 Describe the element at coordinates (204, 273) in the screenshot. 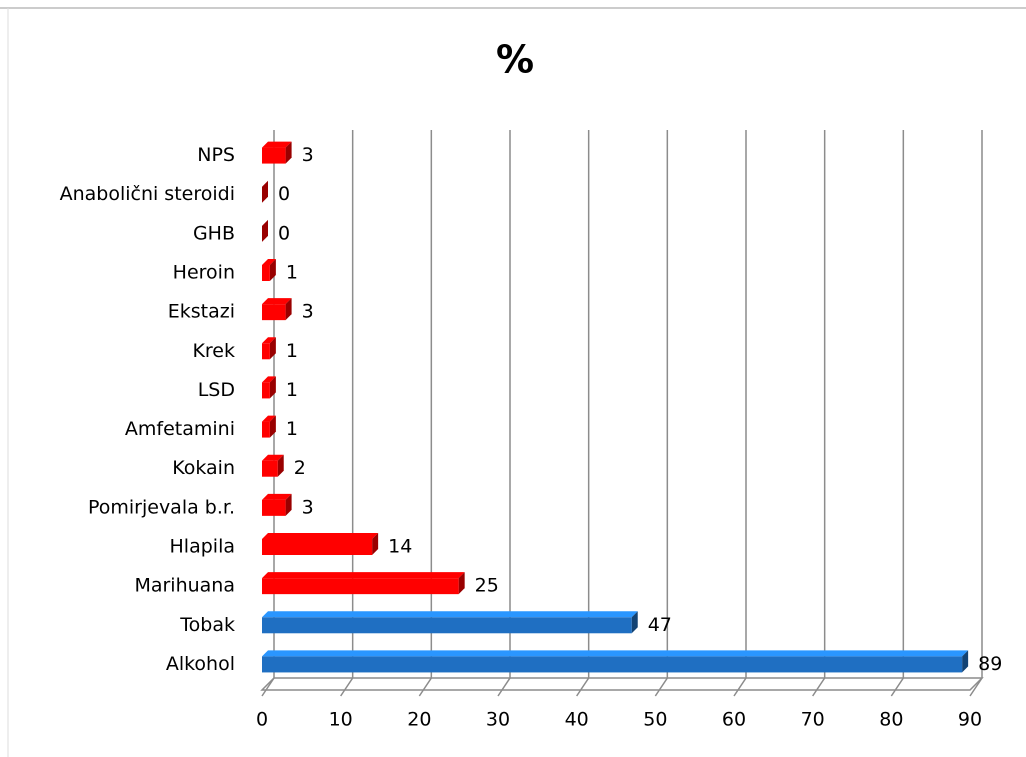

I see `y-tick-label: Heroin` at that location.